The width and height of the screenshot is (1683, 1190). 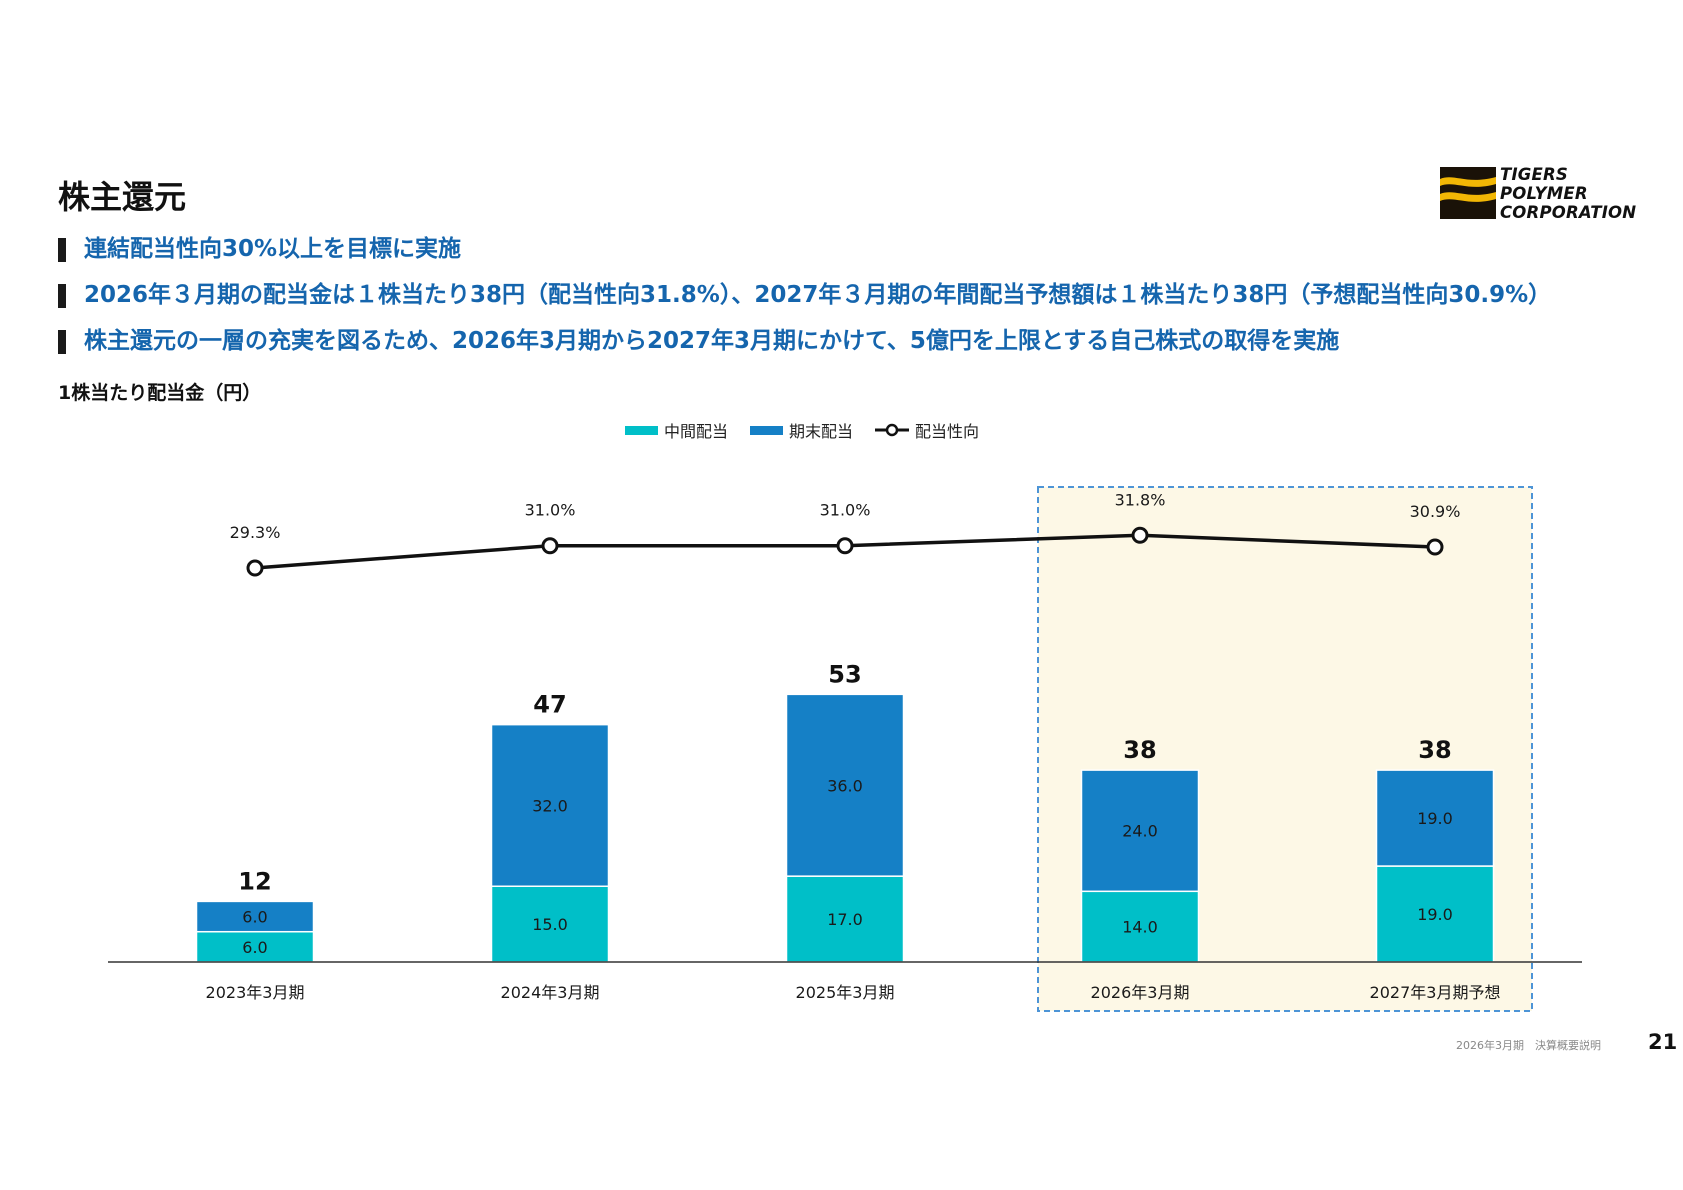 I want to click on payout-ratio-label: 29.3%, so click(x=255, y=532).